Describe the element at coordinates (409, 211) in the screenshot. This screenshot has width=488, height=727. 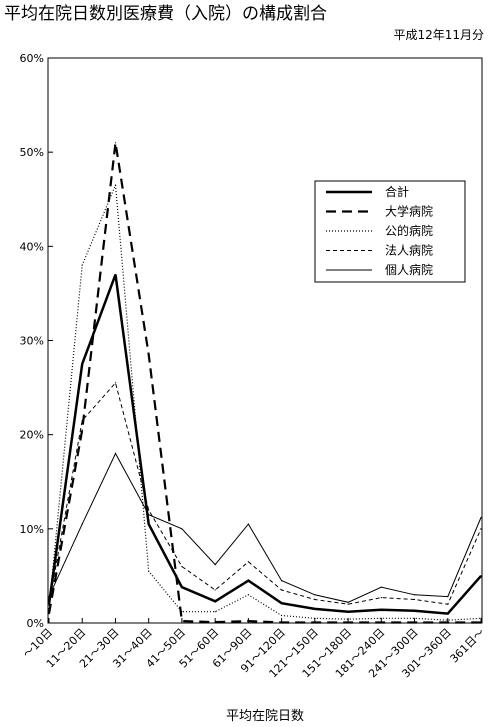
I see `legend-label: 大学病院` at that location.